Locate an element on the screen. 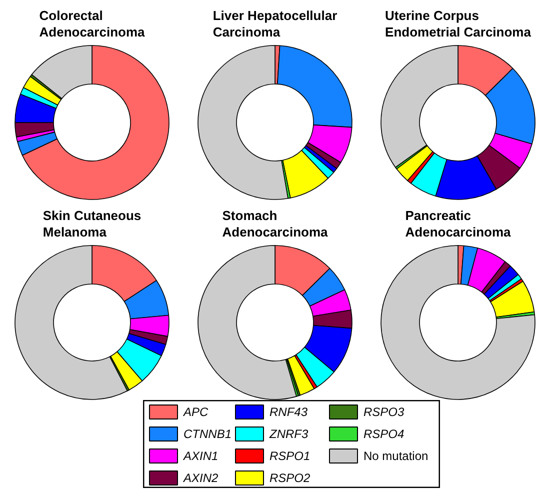 The height and width of the screenshot is (495, 550). legend-label: ZNRF3 is located at coordinates (288, 434).